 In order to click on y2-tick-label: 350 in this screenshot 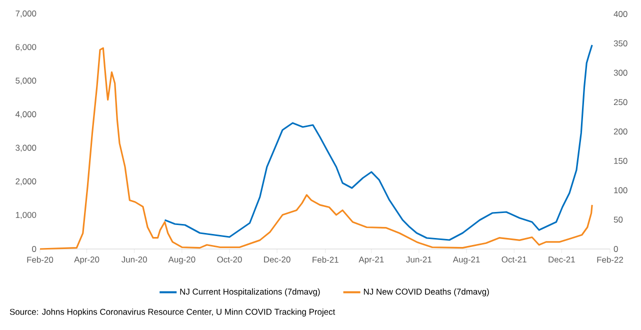, I will do `click(621, 43)`.